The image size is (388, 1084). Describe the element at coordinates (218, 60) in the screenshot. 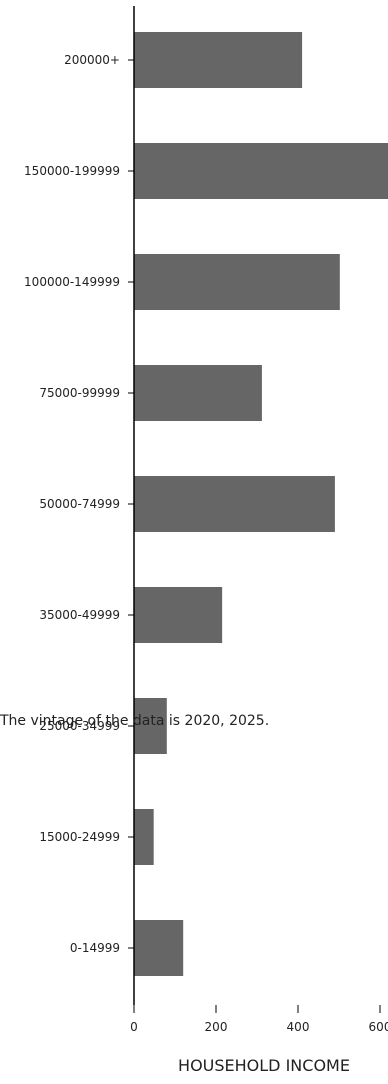

I see `bar-200000+` at that location.